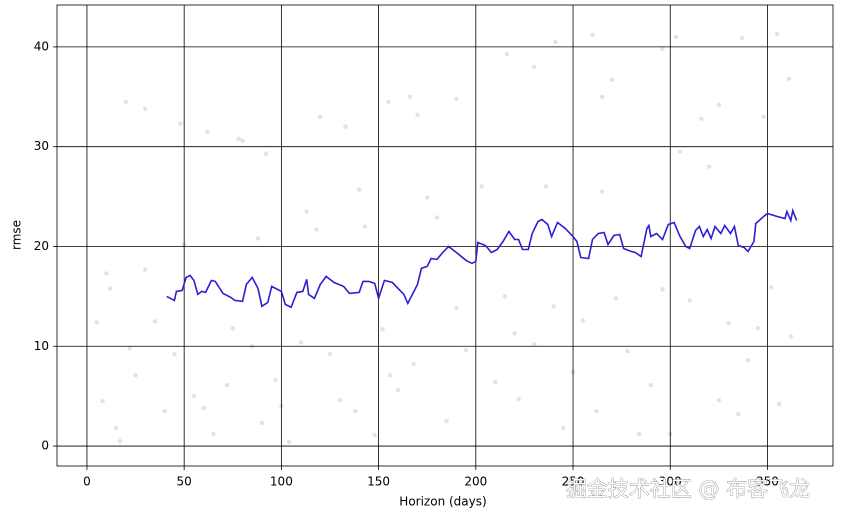  I want to click on y-tick-label: 20, so click(41, 246).